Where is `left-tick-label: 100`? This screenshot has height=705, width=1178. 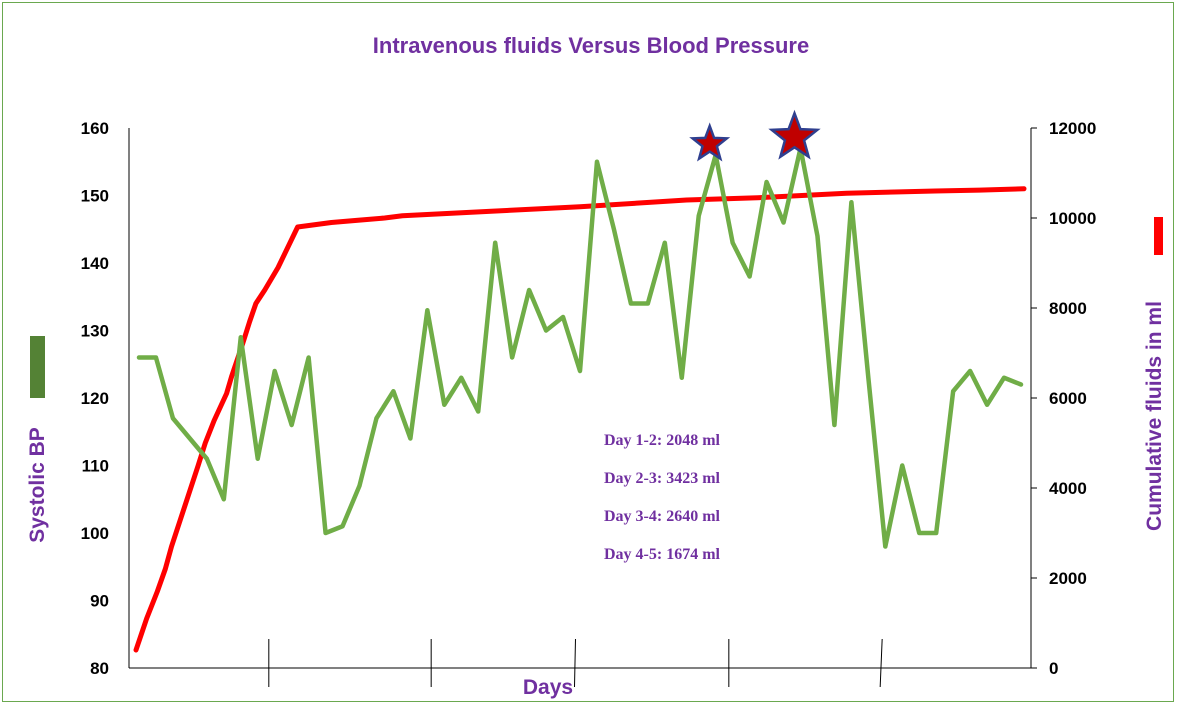 left-tick-label: 100 is located at coordinates (95, 533).